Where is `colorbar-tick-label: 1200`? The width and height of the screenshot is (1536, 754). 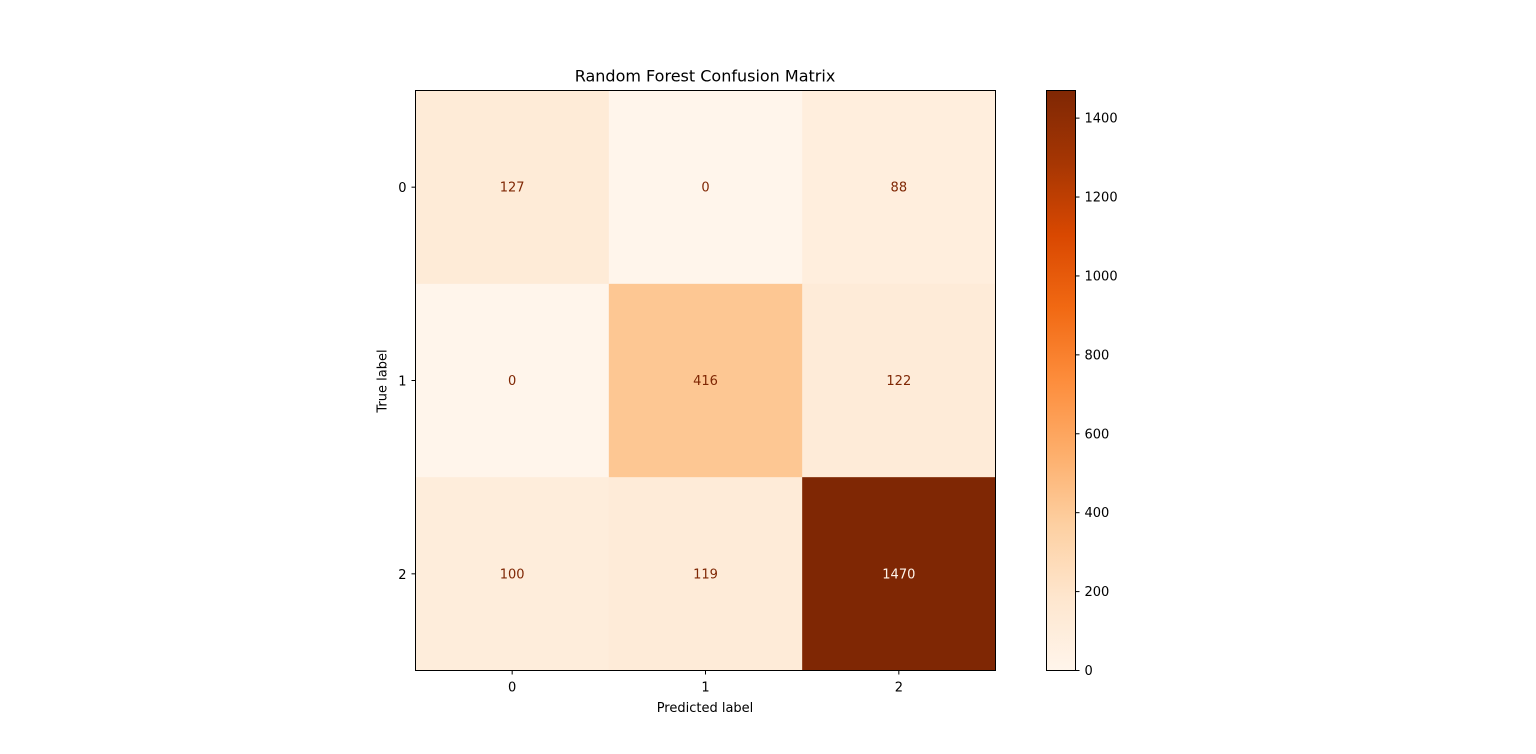
colorbar-tick-label: 1200 is located at coordinates (1101, 198).